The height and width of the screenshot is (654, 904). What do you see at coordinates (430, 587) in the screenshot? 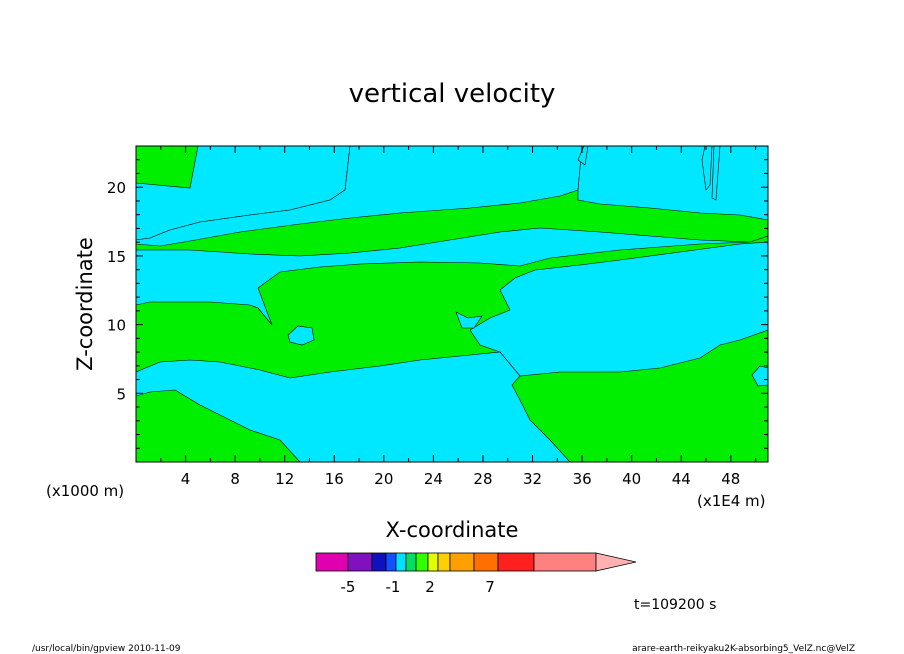
I see `colorbar-tick-label: 2` at bounding box center [430, 587].